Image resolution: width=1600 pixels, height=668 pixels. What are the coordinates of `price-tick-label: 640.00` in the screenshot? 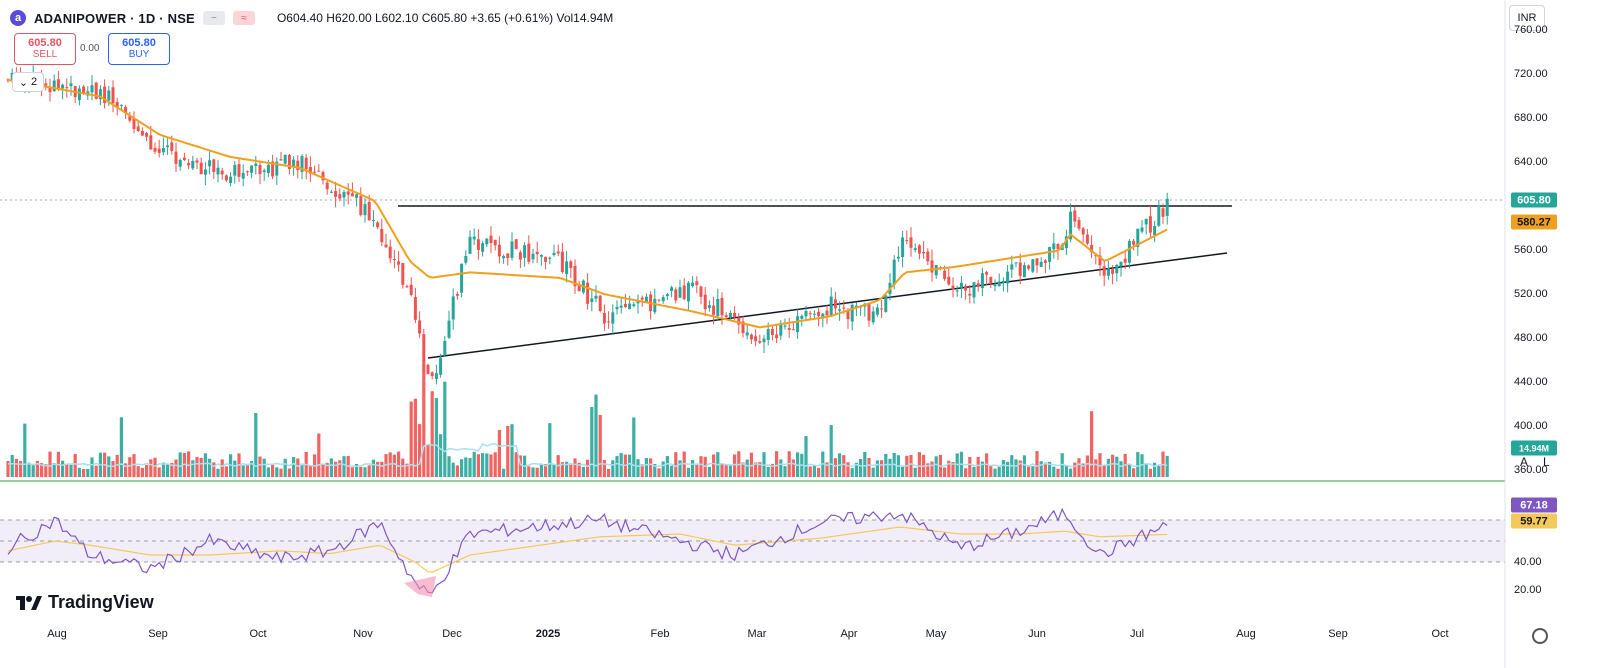 It's located at (1531, 162).